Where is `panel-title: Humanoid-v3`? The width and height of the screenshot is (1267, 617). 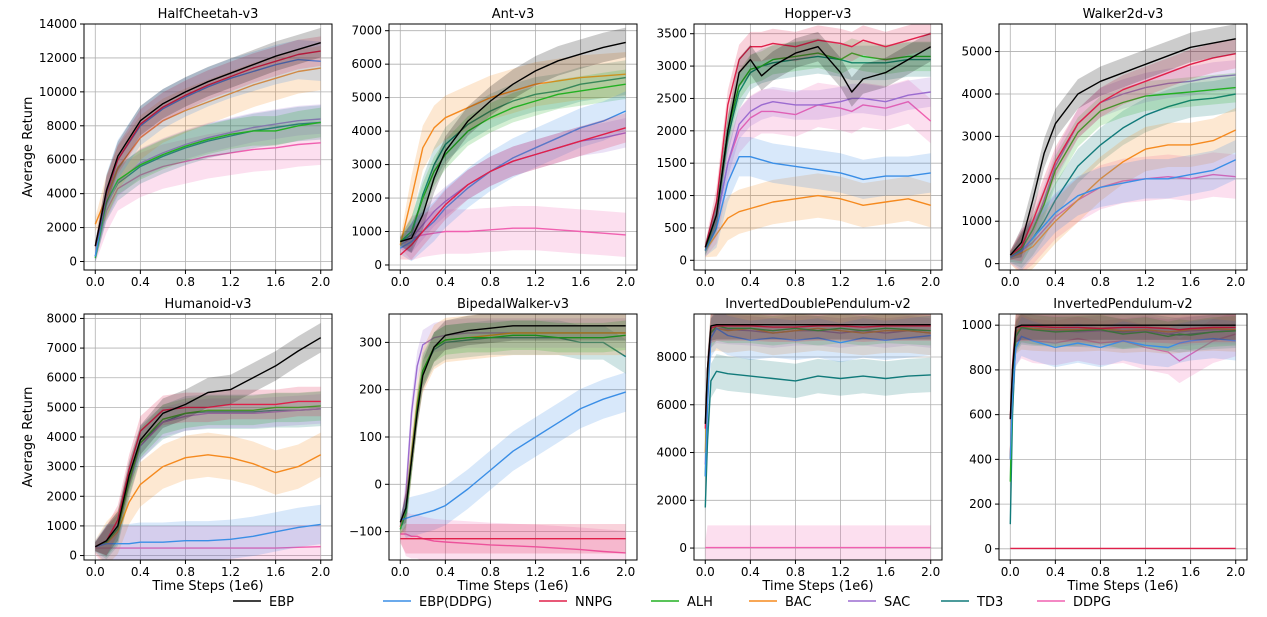 panel-title: Humanoid-v3 is located at coordinates (207, 304).